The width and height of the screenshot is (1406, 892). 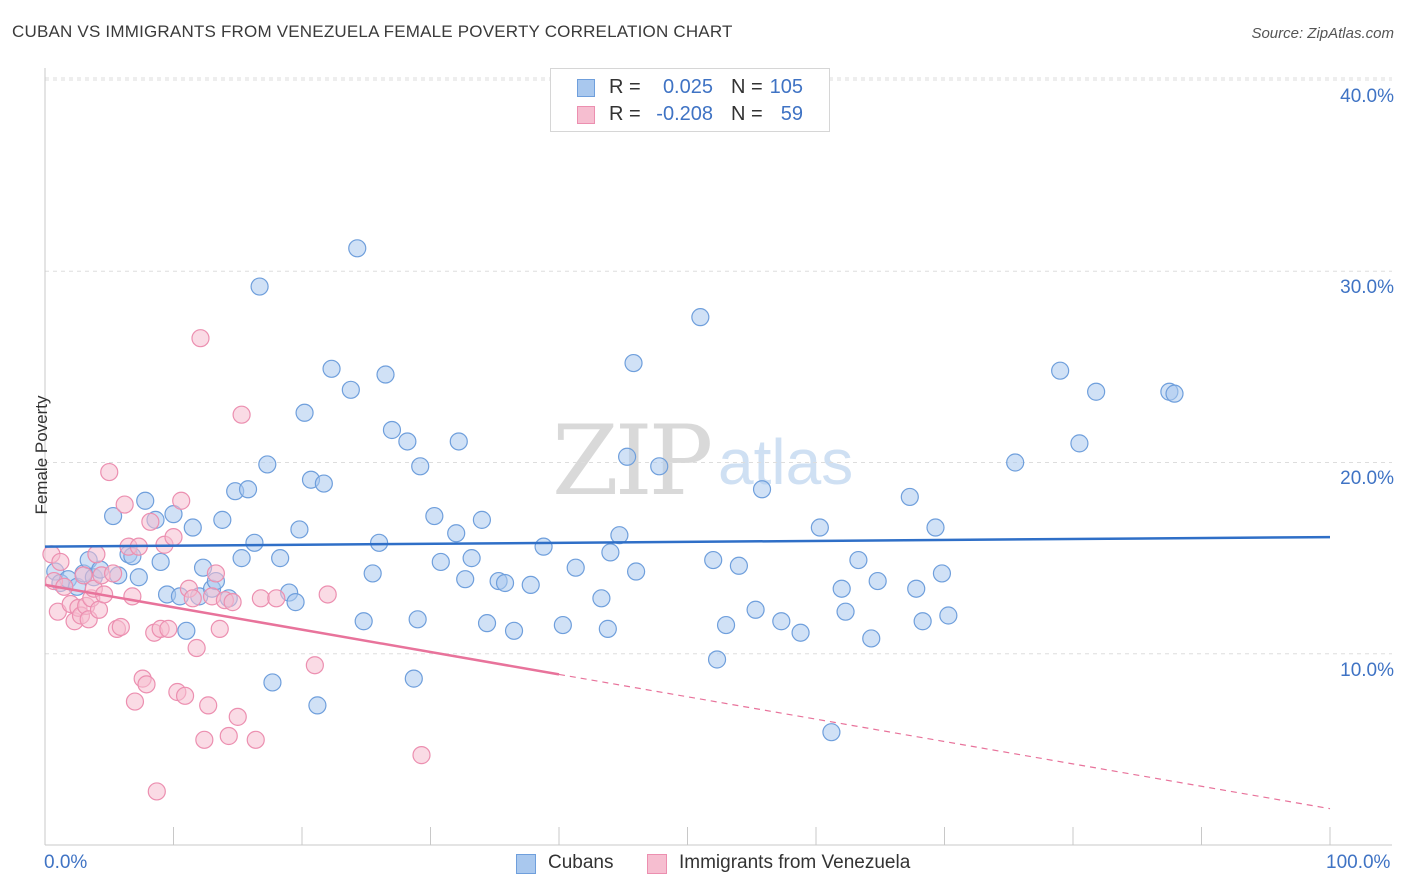 What do you see at coordinates (581, 862) in the screenshot?
I see `legend-label-cubans: Cubans` at bounding box center [581, 862].